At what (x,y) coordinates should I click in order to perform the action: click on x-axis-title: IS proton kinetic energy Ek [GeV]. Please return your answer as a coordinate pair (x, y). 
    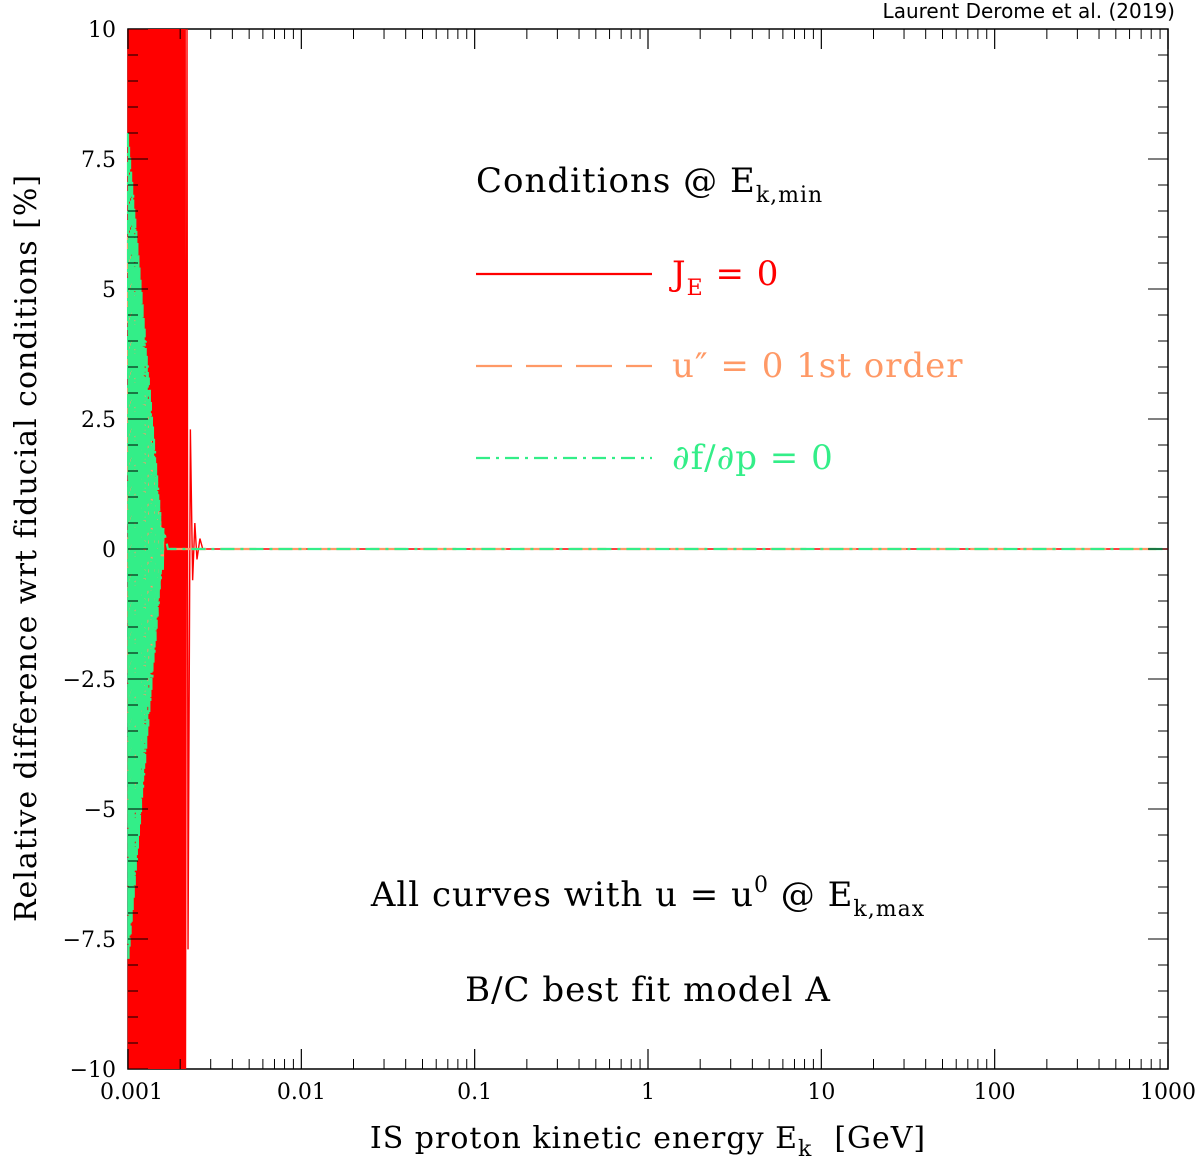
    Looking at the image, I should click on (648, 1140).